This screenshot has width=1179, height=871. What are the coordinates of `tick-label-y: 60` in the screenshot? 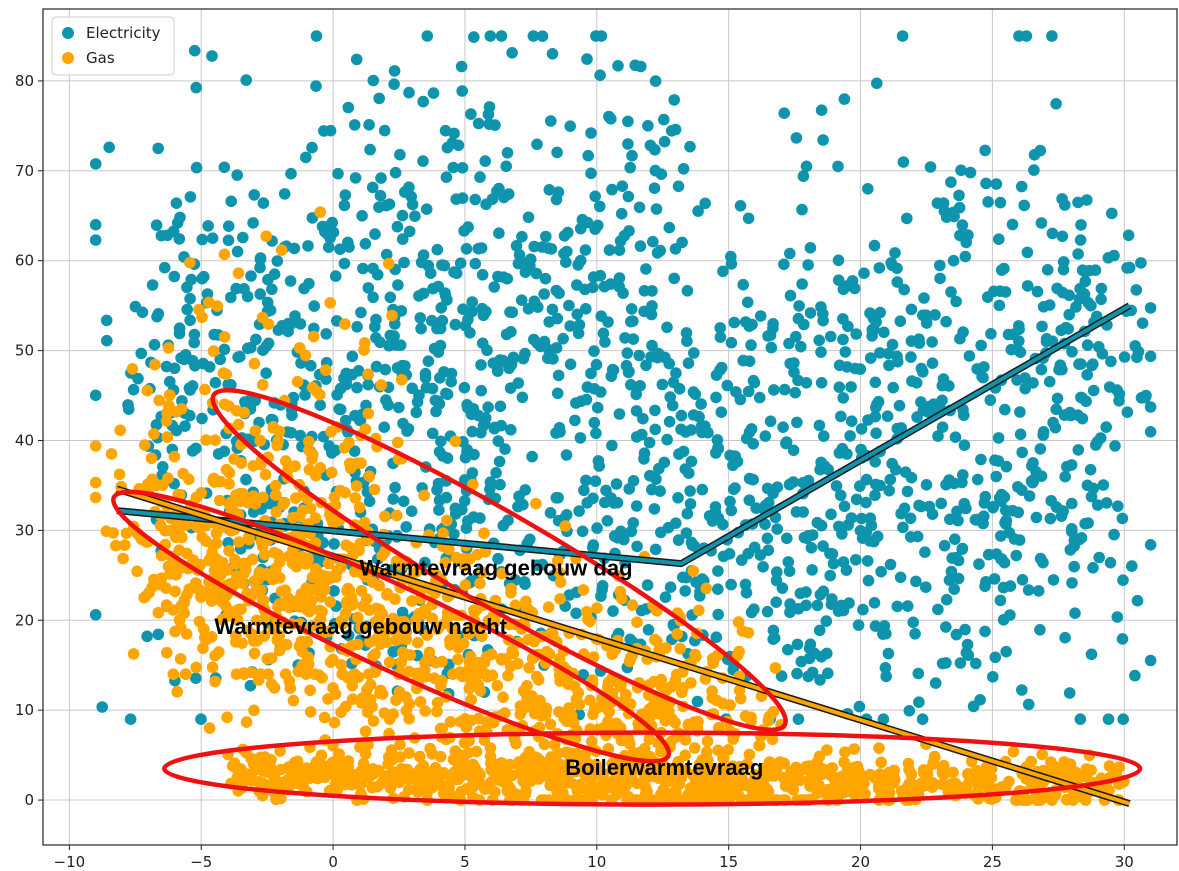 It's located at (24, 261).